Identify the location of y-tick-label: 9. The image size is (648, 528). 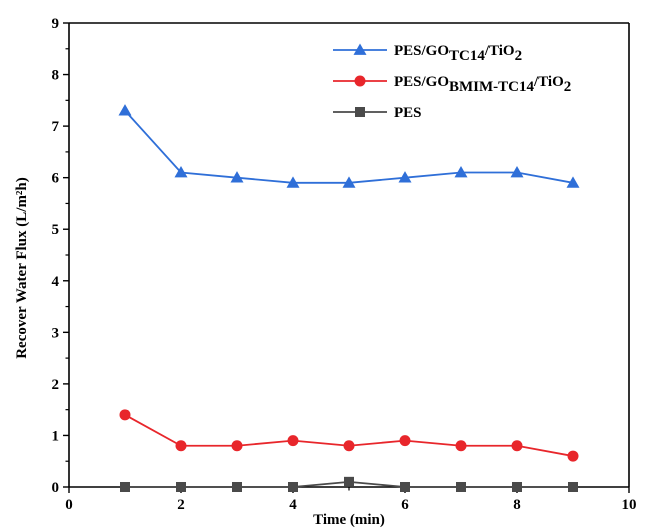
(56, 24).